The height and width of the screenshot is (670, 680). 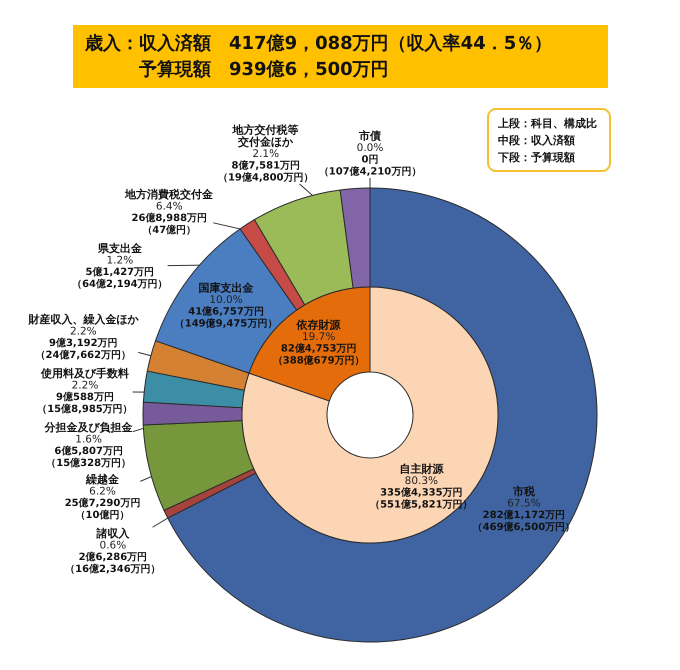 What do you see at coordinates (370, 136) in the screenshot?
I see `category-label: 市債` at bounding box center [370, 136].